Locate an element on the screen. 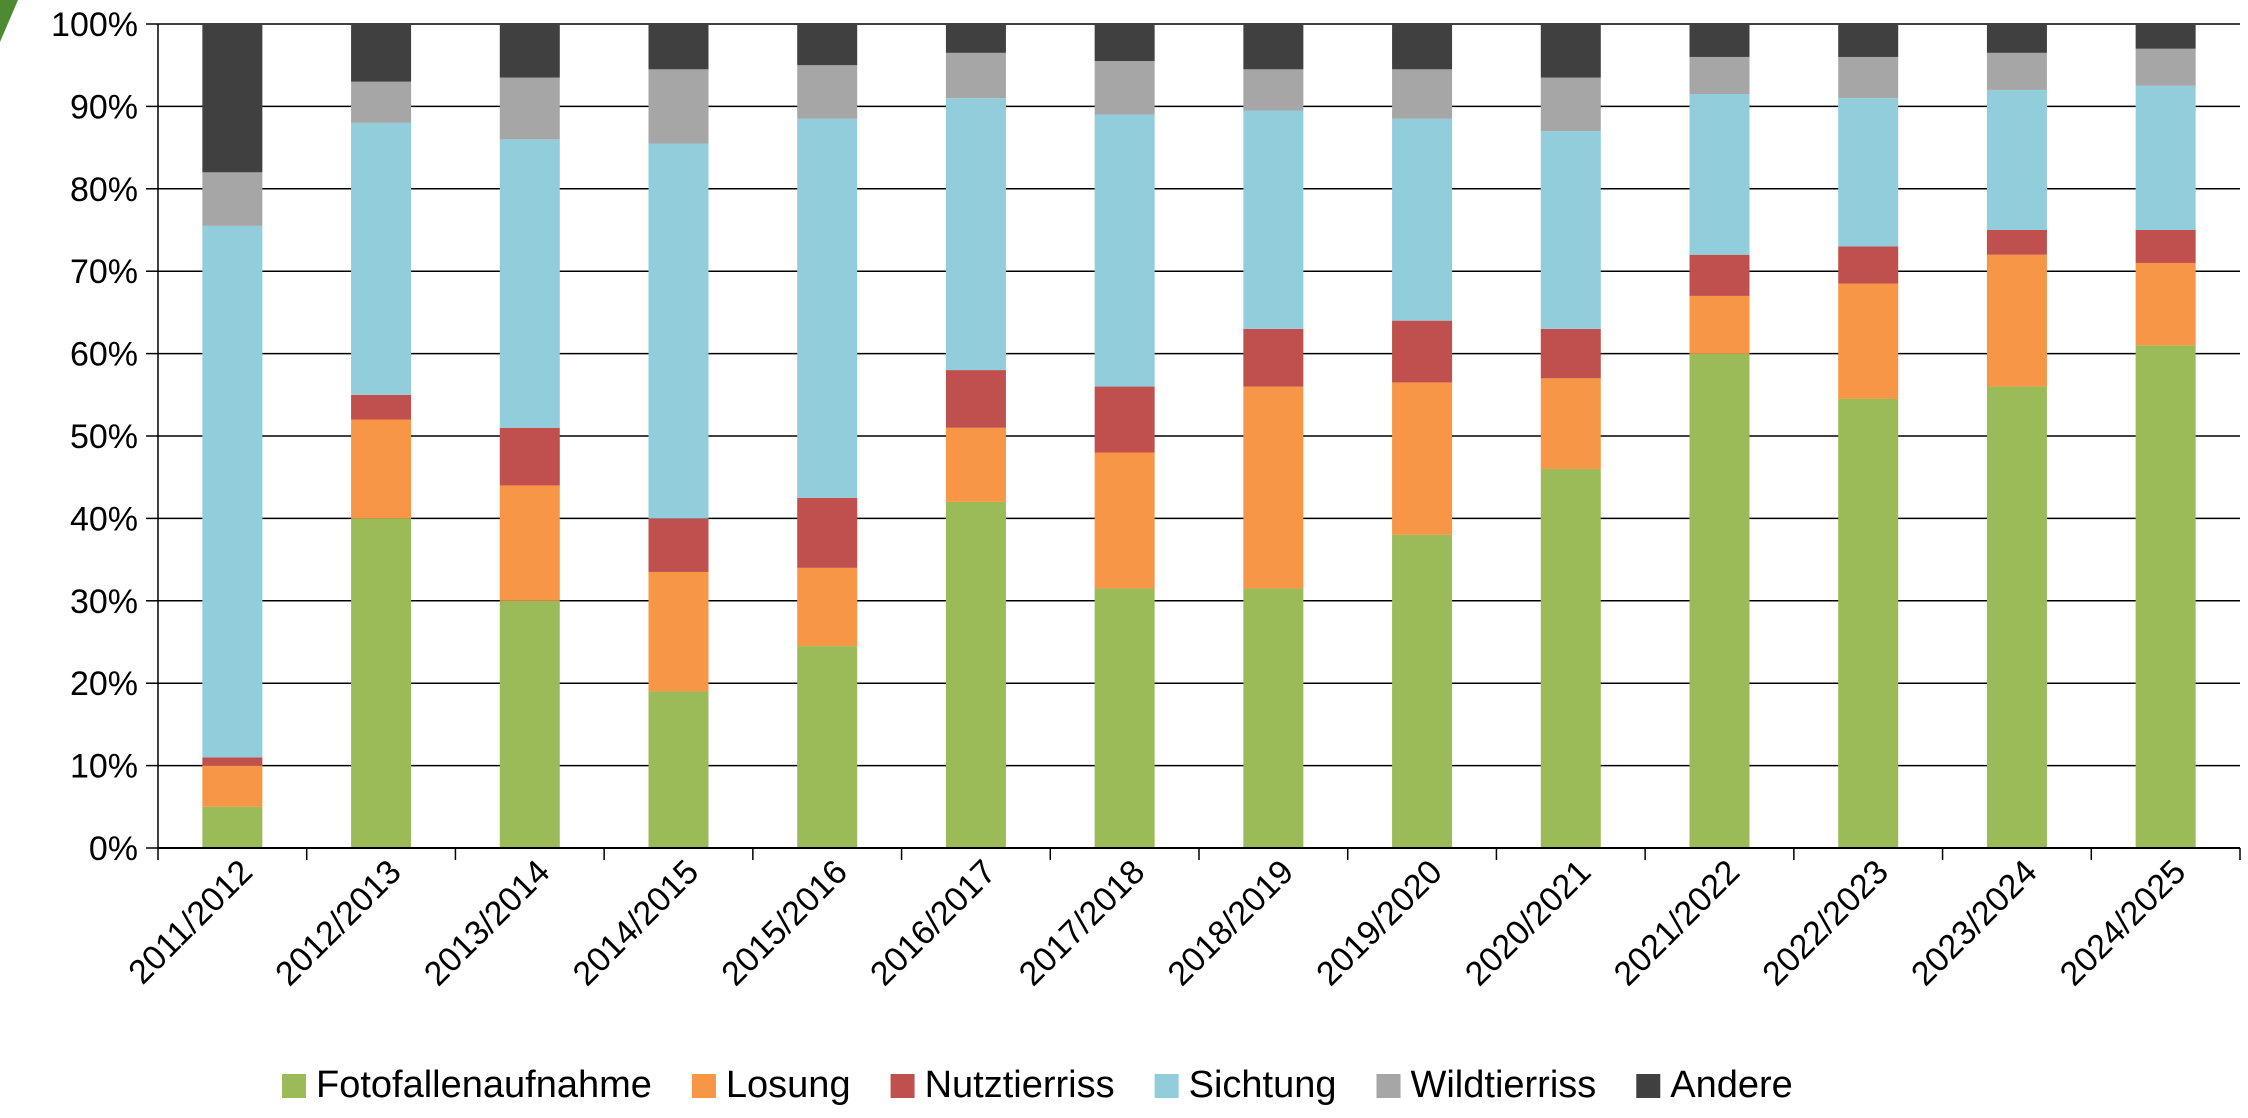 This screenshot has height=1118, width=2248. y-tick-label: 20% is located at coordinates (104, 684).